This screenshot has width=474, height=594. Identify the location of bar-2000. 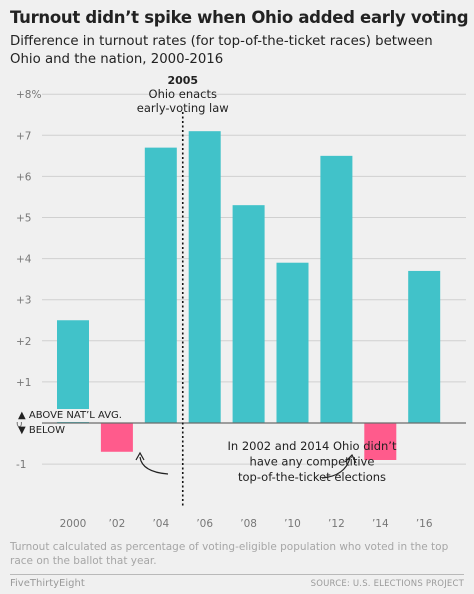
(73, 371).